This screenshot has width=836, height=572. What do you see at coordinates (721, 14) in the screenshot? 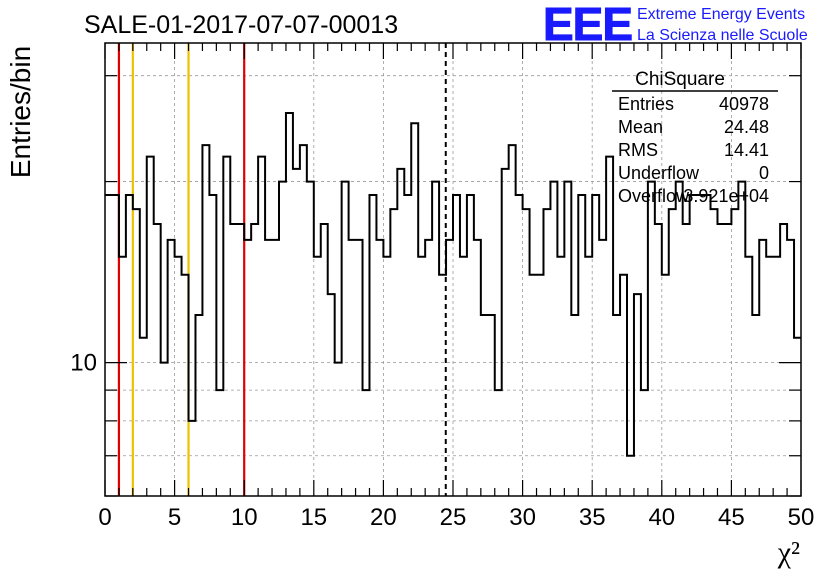
I see `eee-subtitle-line1: Extreme Energy Events` at bounding box center [721, 14].